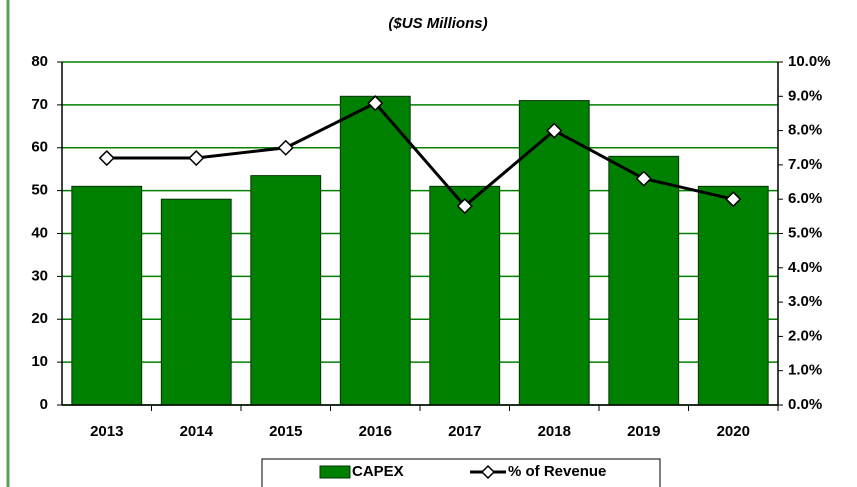 The height and width of the screenshot is (487, 857). Describe the element at coordinates (805, 370) in the screenshot. I see `y2-tick-label: 1.0%` at that location.